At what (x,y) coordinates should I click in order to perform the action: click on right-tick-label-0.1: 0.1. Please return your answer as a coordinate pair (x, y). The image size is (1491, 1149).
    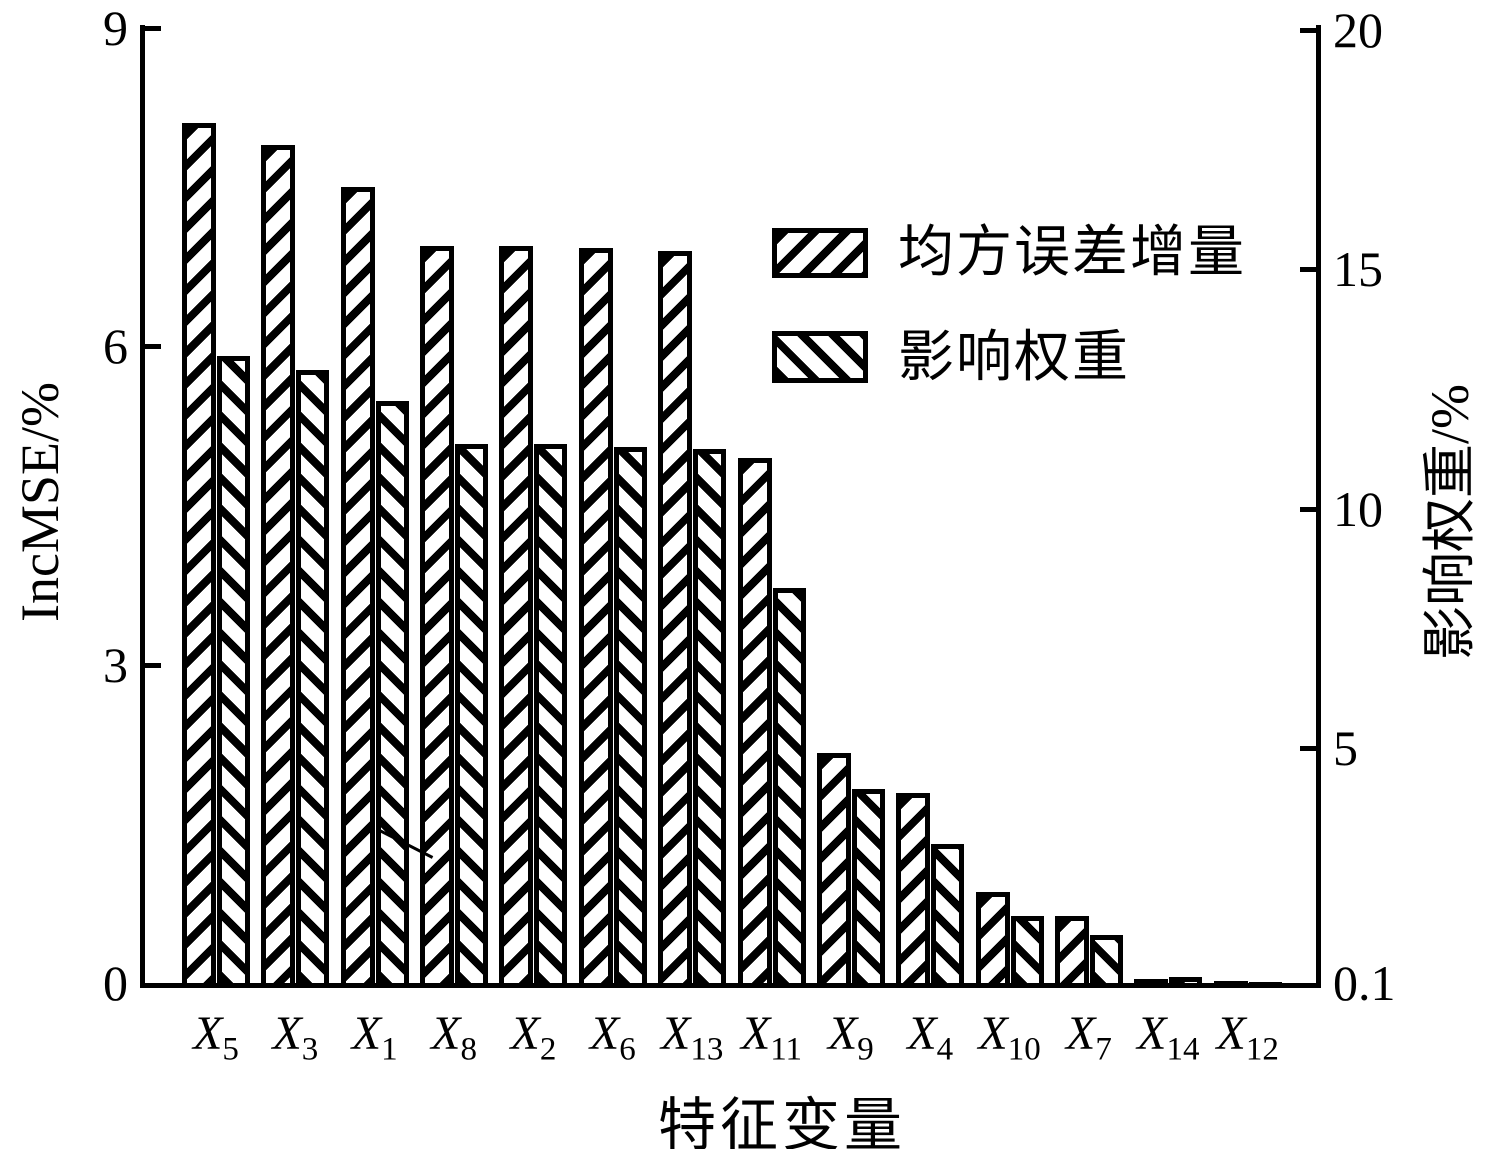
    Looking at the image, I should click on (1364, 983).